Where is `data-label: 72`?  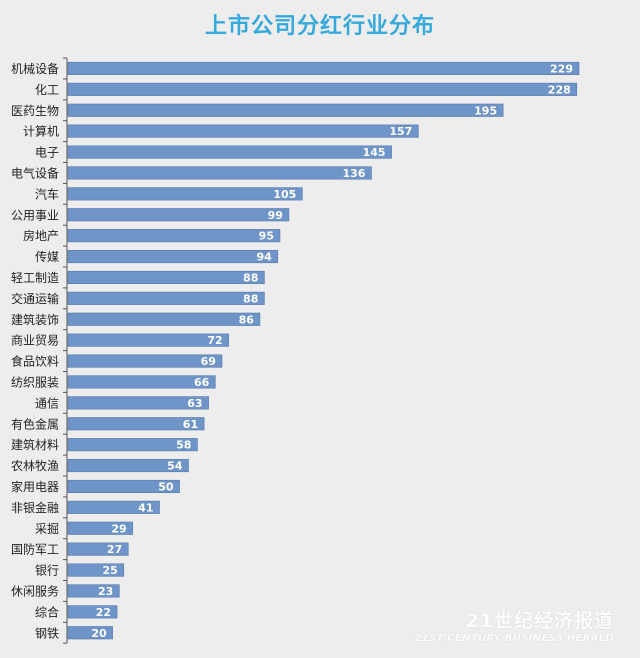 data-label: 72 is located at coordinates (214, 340).